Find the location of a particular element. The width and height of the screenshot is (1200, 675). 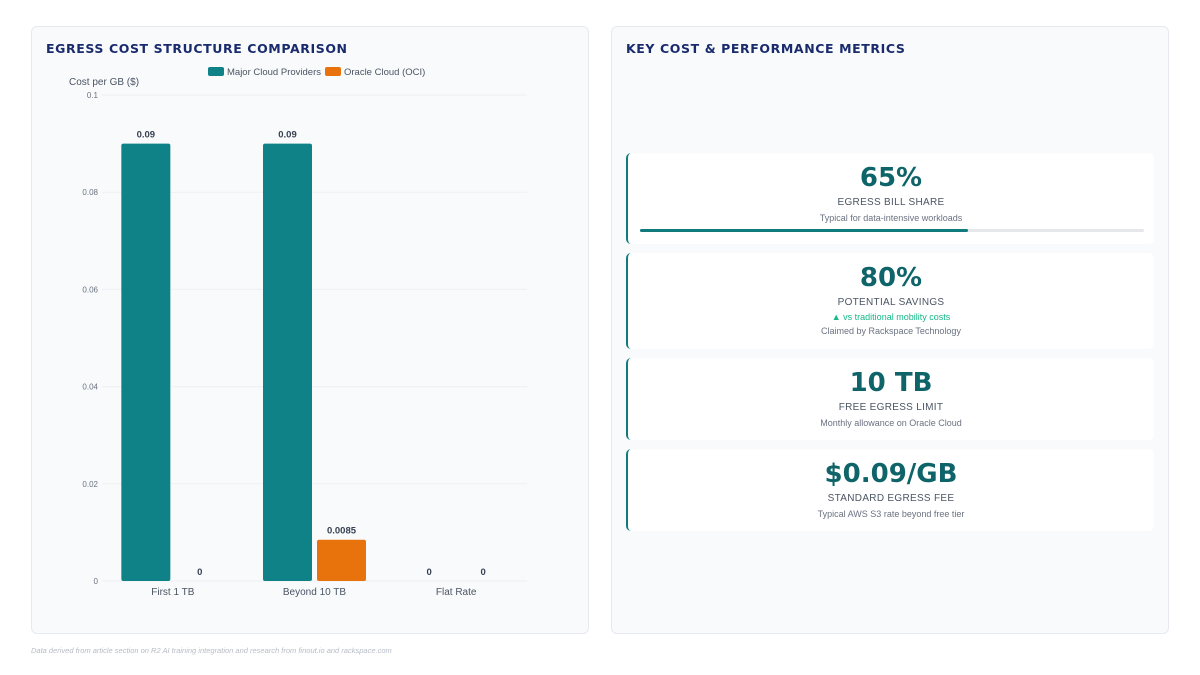

metric-subtitle: Typical AWS S3 rate beyond free tier is located at coordinates (891, 514).